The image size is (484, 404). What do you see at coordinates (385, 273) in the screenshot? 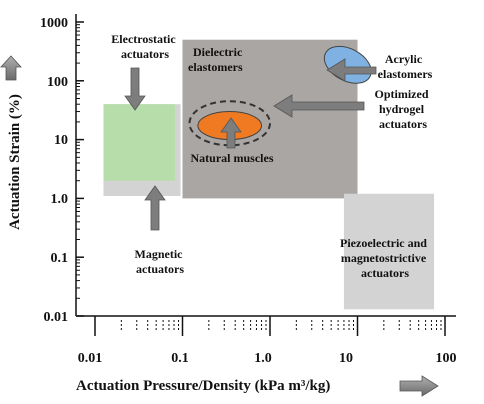
I see `label-piezo-line-3: actuators` at bounding box center [385, 273].